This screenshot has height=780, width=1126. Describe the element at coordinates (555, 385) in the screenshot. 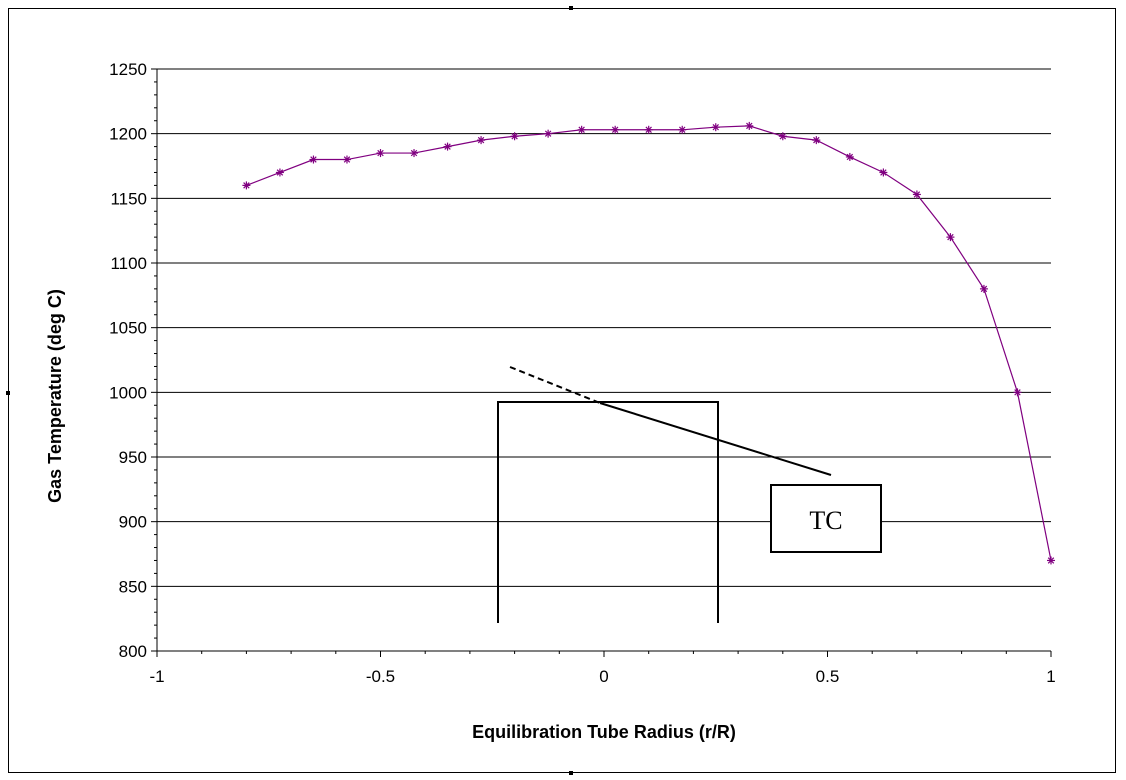

I see `thermocouple-line-dashed` at that location.